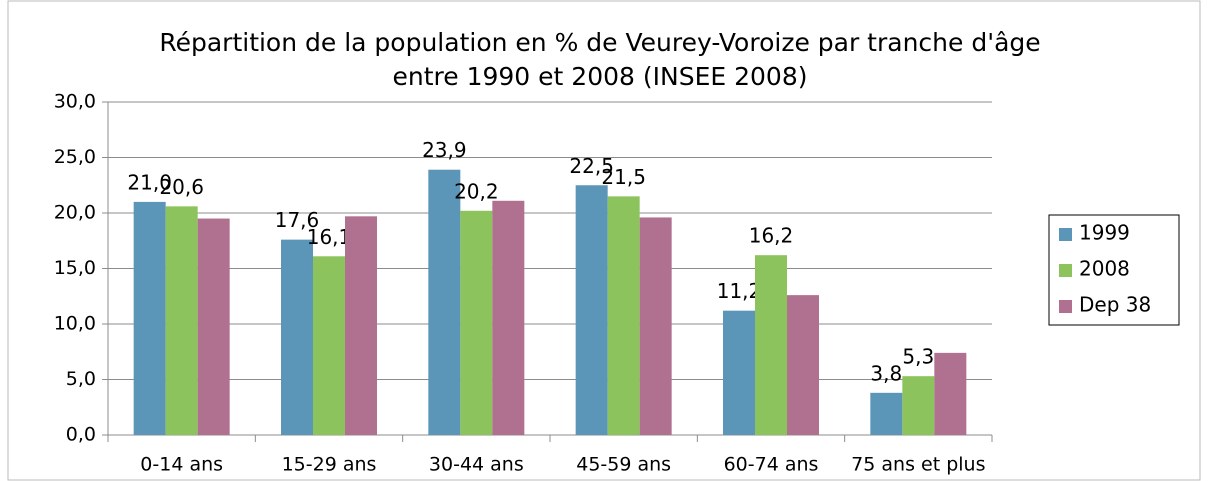  Describe the element at coordinates (771, 465) in the screenshot. I see `x-tick-label: 60-74 ans` at that location.